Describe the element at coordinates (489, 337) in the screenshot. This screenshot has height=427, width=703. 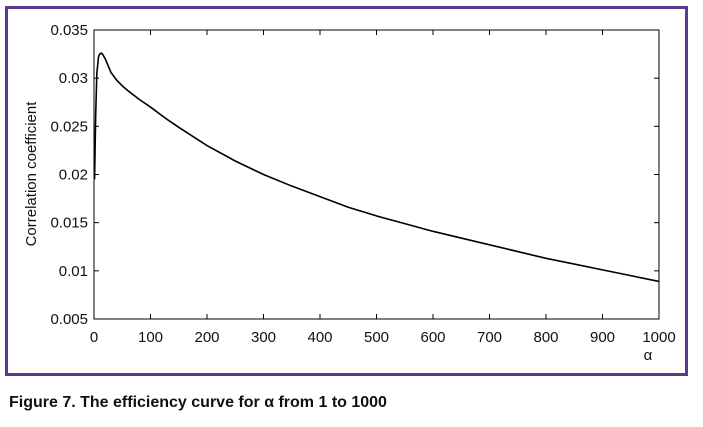
I see `x-tick-label: 700` at that location.